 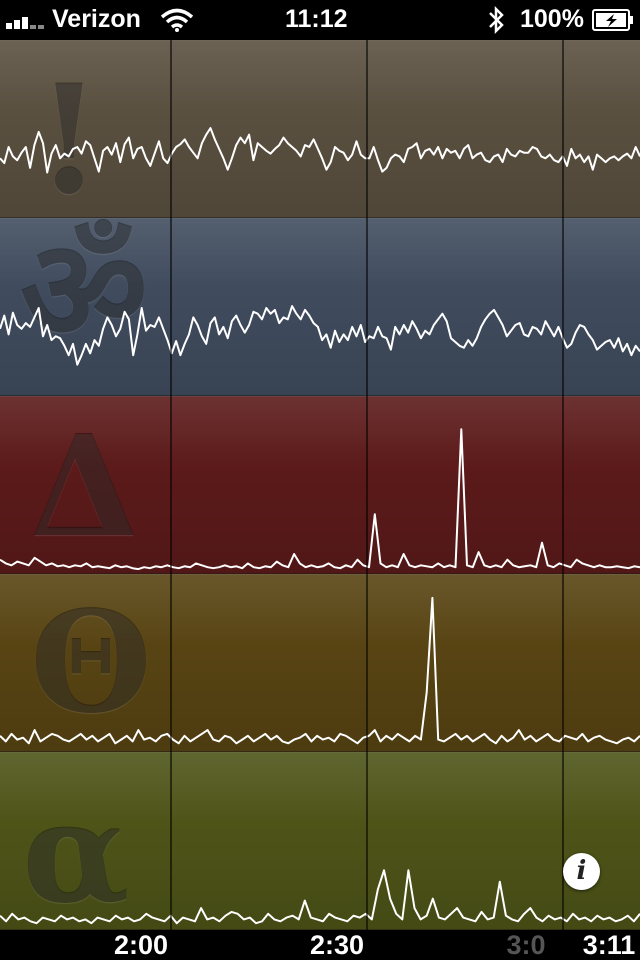 I want to click on delta-line, so click(x=320, y=499).